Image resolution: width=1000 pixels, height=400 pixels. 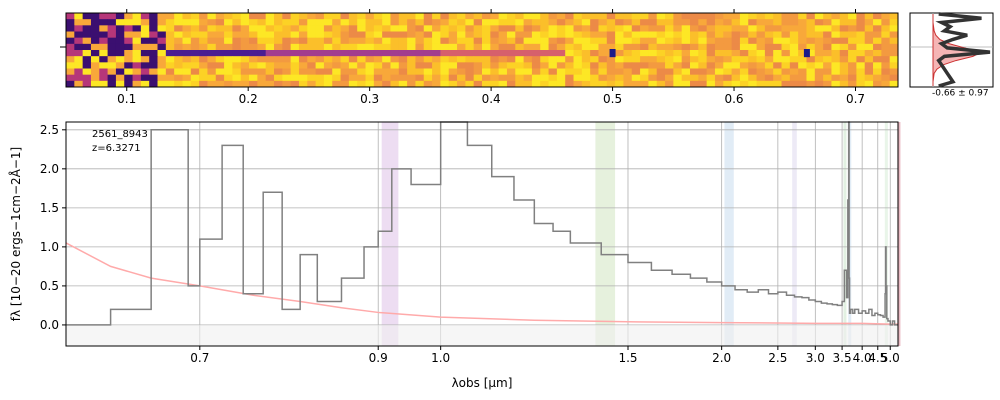 What do you see at coordinates (855, 99) in the screenshot?
I see `x-tick-label: 0.7` at bounding box center [855, 99].